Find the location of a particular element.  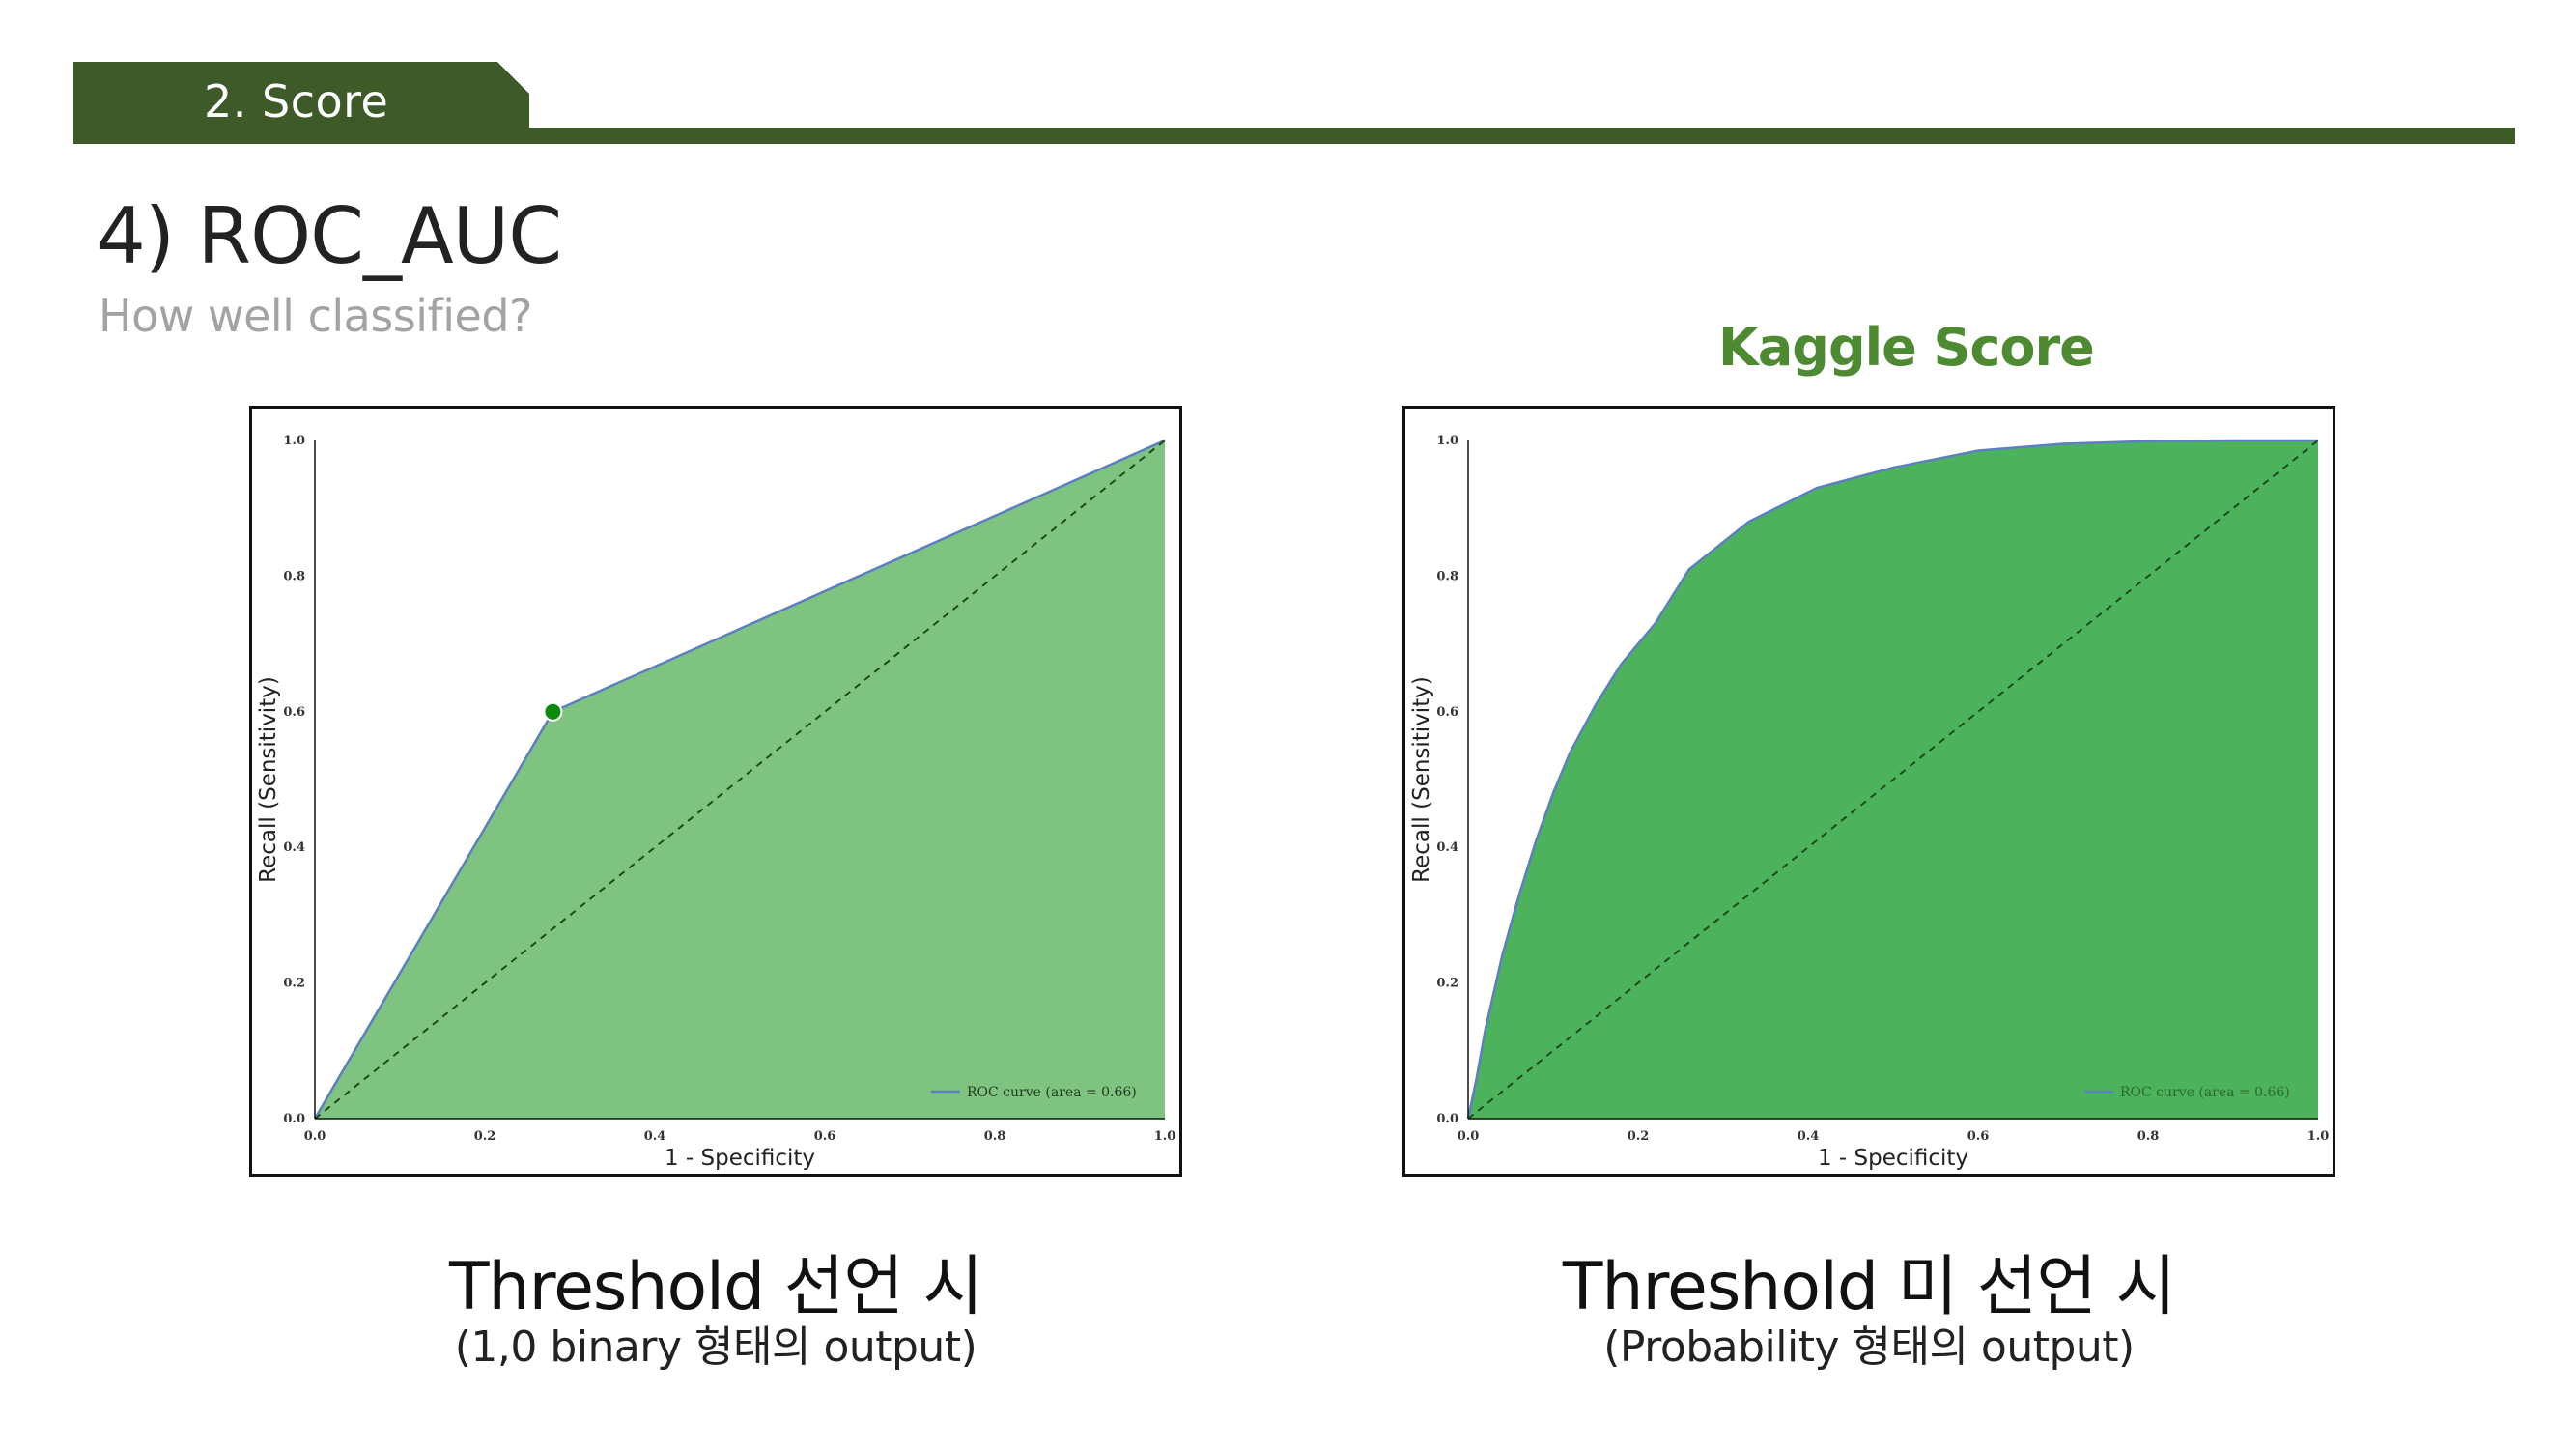

threshold-point-marker is located at coordinates (553, 711).